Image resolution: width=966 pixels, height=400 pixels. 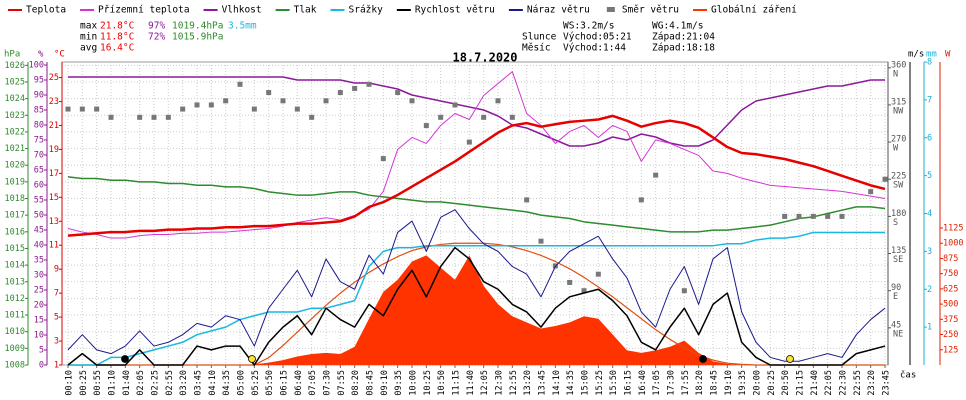 I want to click on y-tick-label: 0, so click(x=41, y=366).